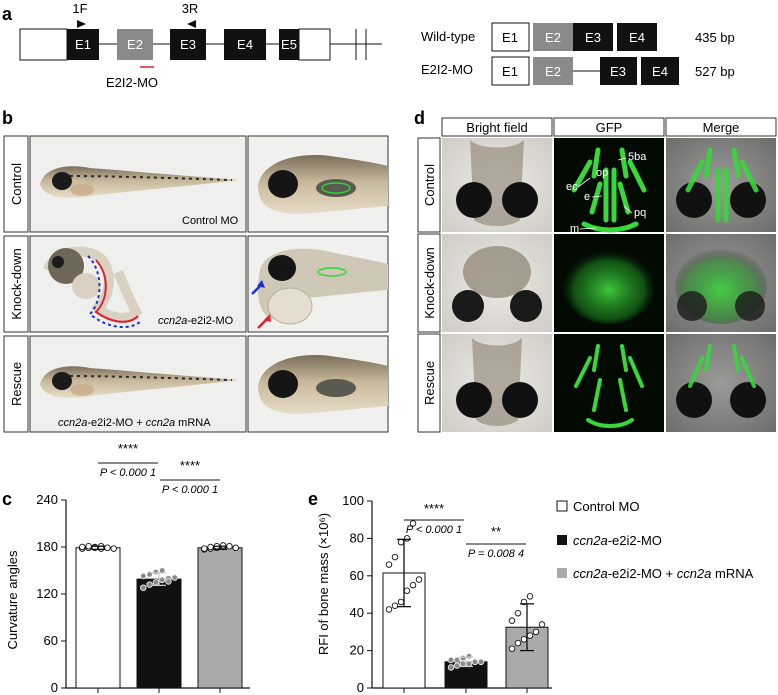 This screenshot has height=695, width=778. I want to click on caption-knockdown: ccn2a-e2i2-MO, so click(196, 321).